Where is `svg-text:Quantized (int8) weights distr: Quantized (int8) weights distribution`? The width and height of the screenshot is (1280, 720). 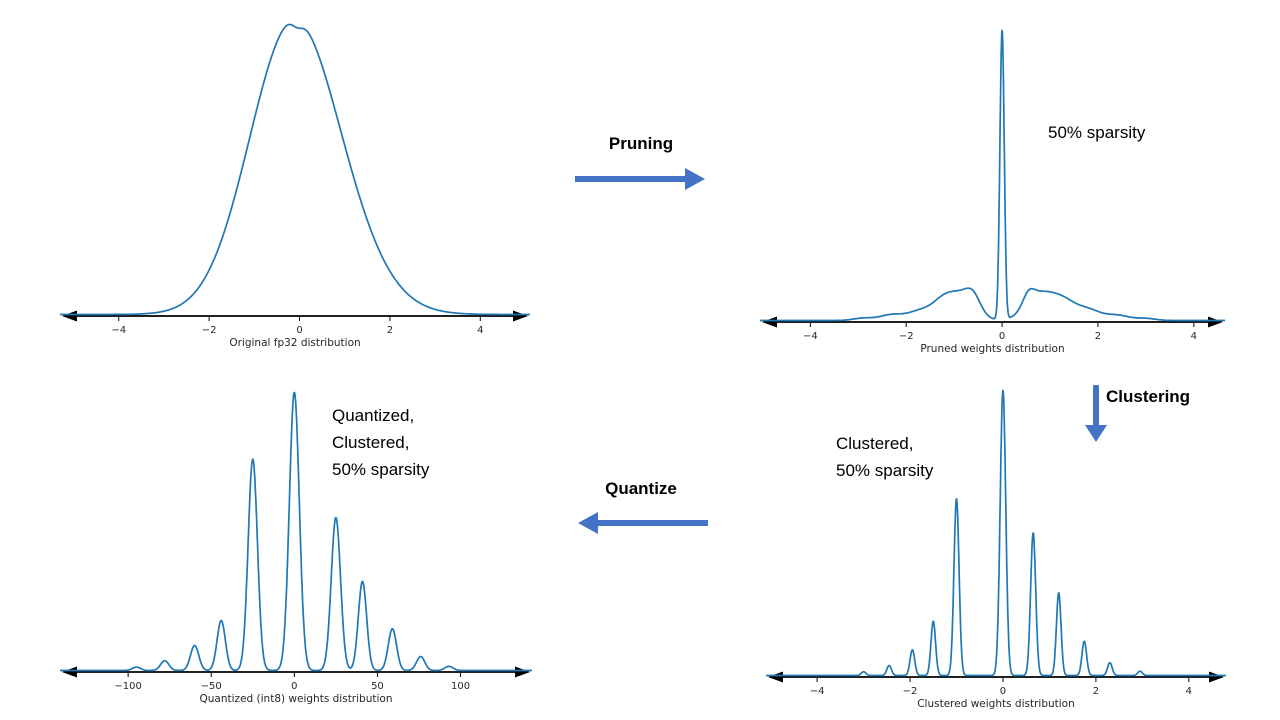
svg-text:Quantized (int8) weights distr: Quantized (int8) weights distribution is located at coordinates (296, 699).